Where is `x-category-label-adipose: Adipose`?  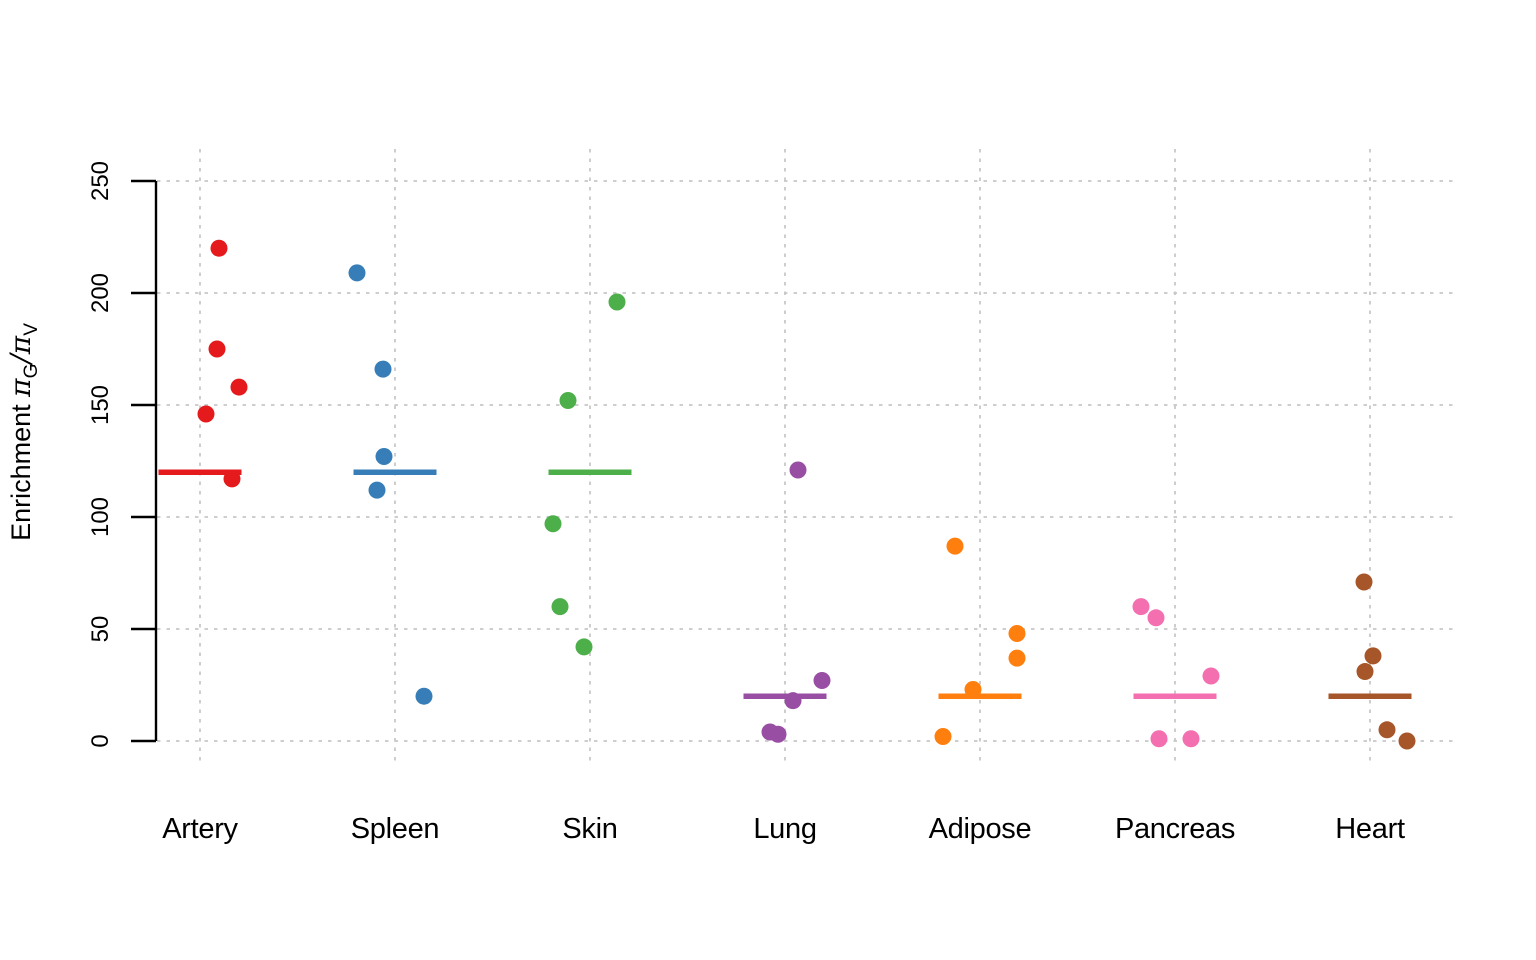 x-category-label-adipose: Adipose is located at coordinates (980, 829).